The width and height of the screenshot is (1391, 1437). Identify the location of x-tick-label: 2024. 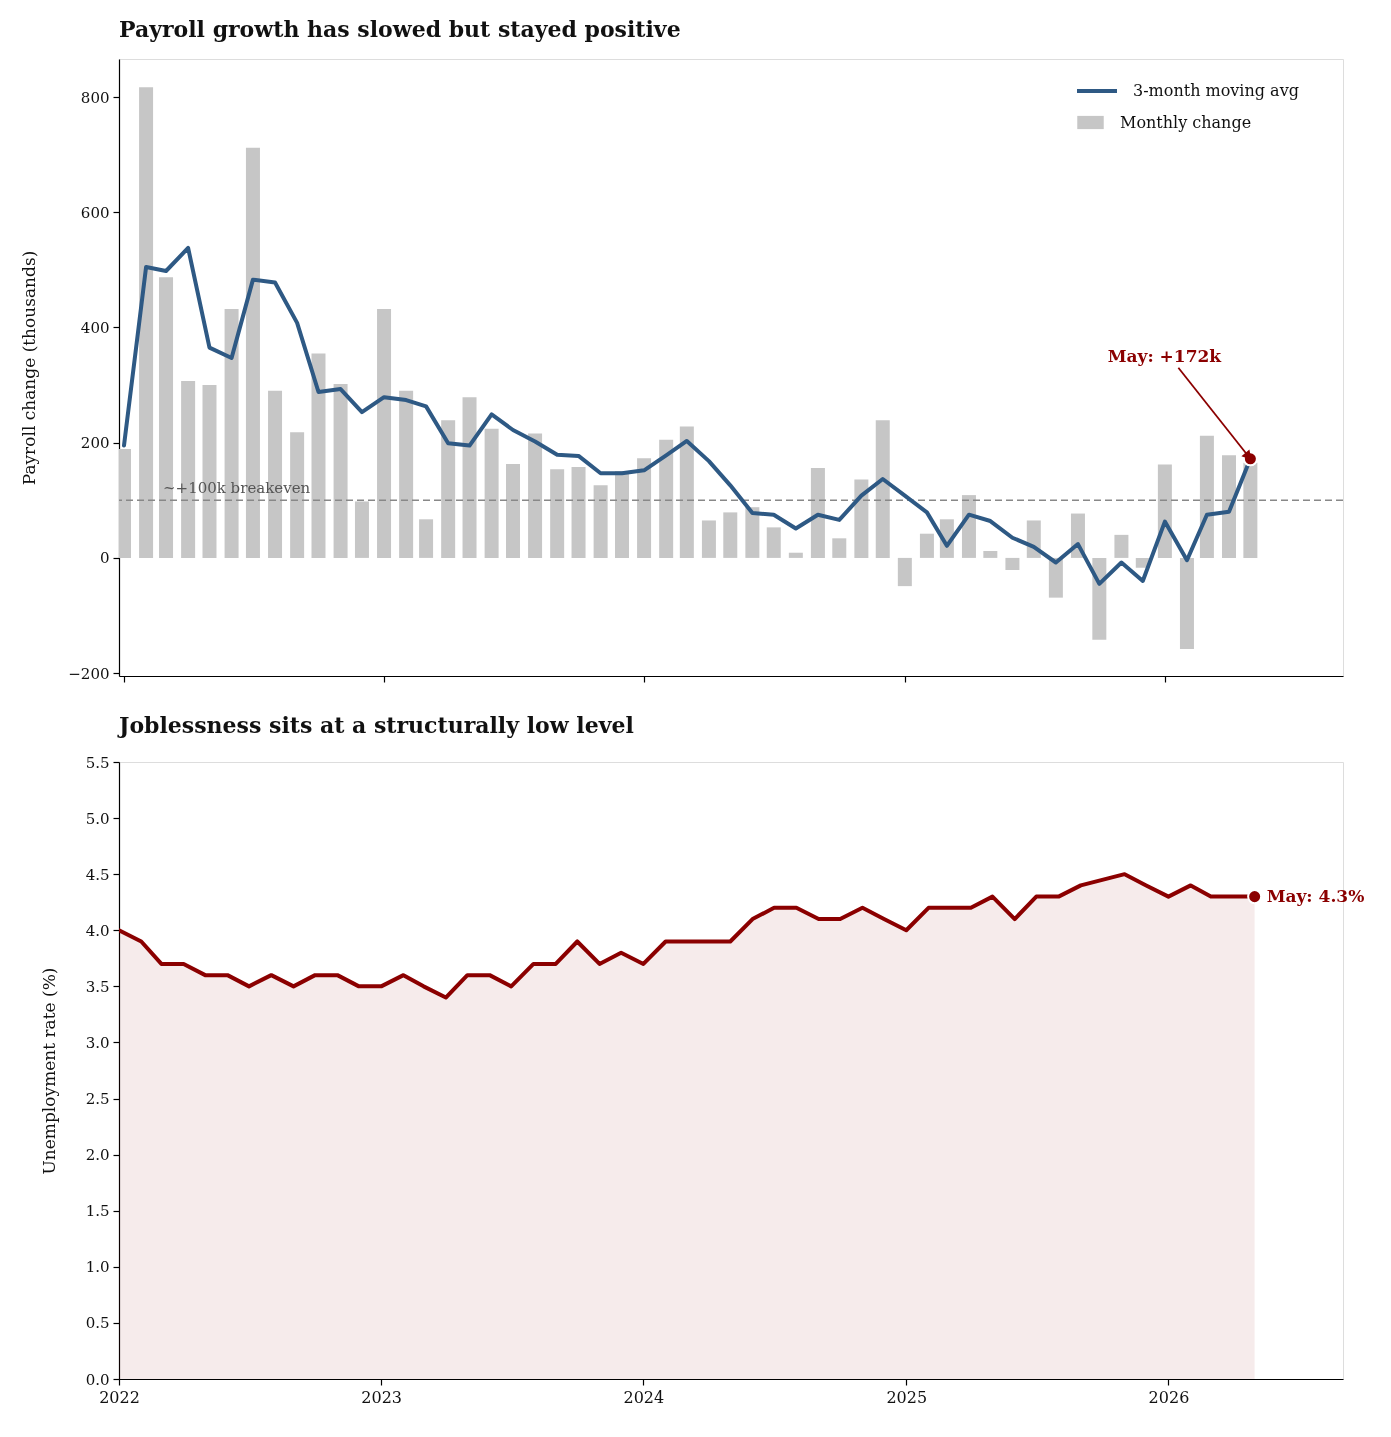
(644, 1397).